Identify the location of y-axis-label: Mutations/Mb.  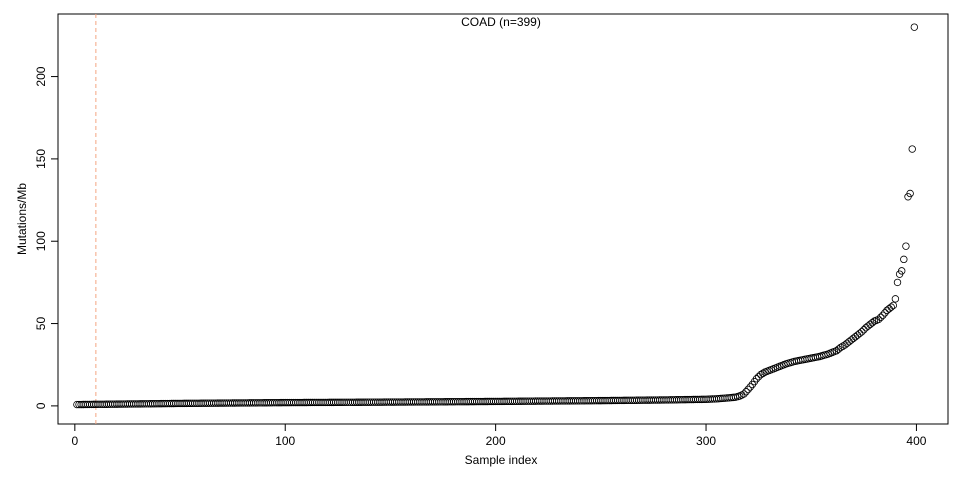
(22, 219).